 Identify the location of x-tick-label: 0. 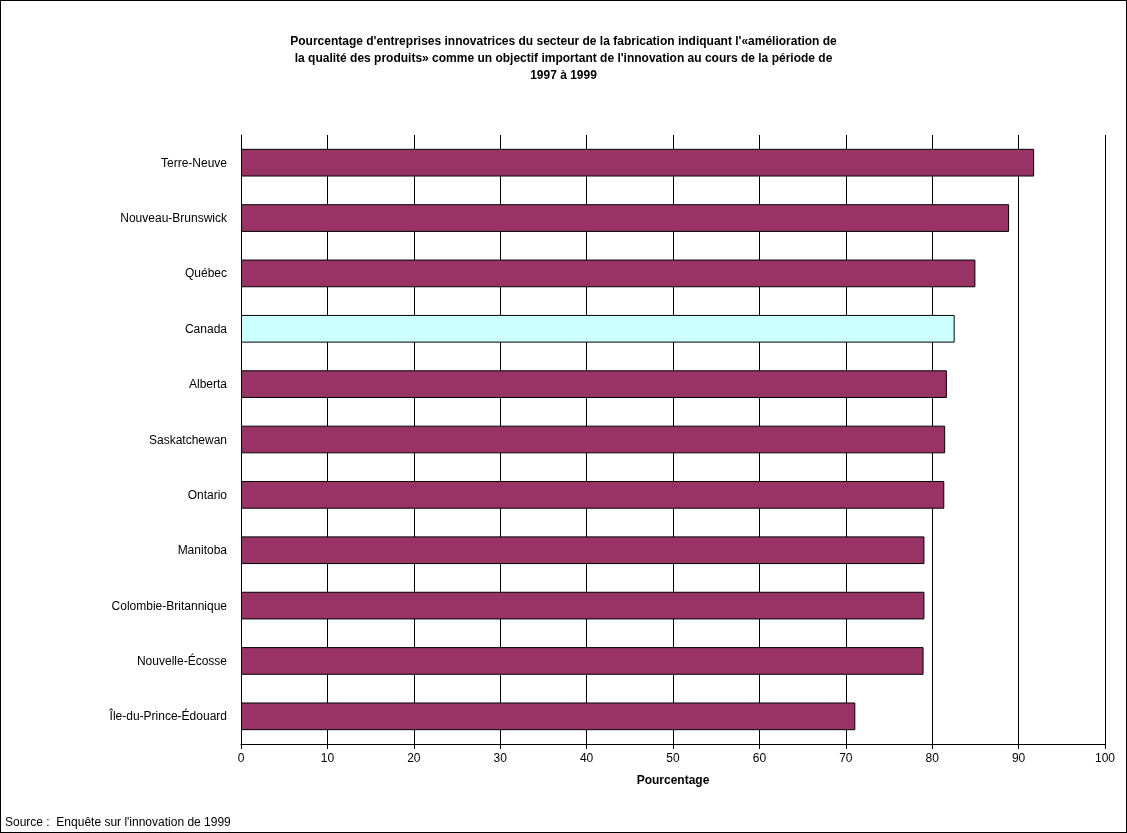
(241, 758).